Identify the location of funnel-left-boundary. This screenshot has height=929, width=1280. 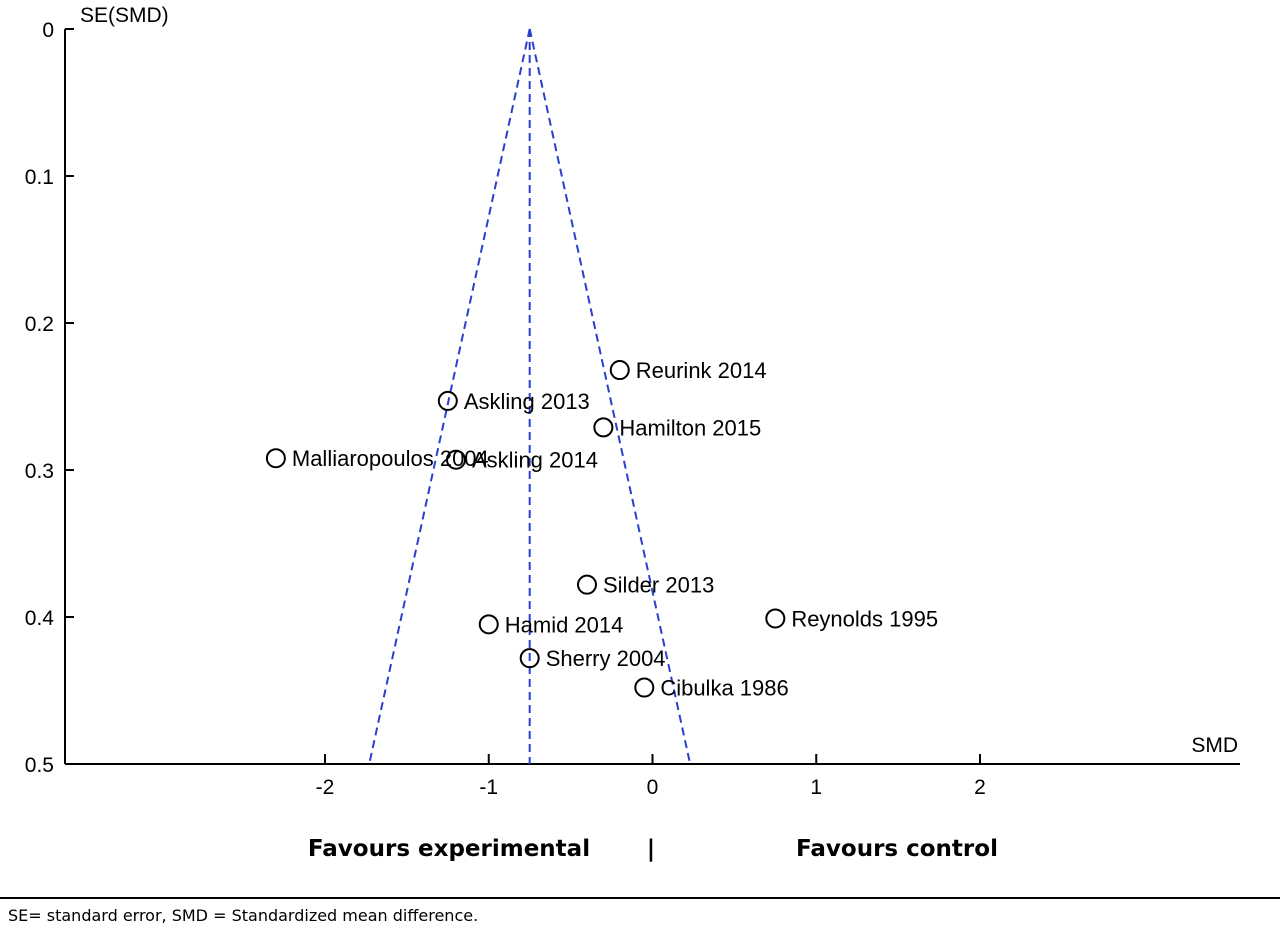
(449, 396).